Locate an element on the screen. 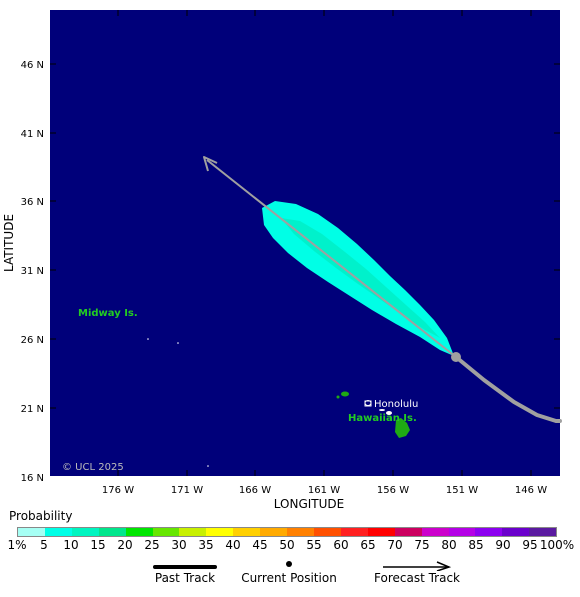  forecast-track is located at coordinates (330, 257).